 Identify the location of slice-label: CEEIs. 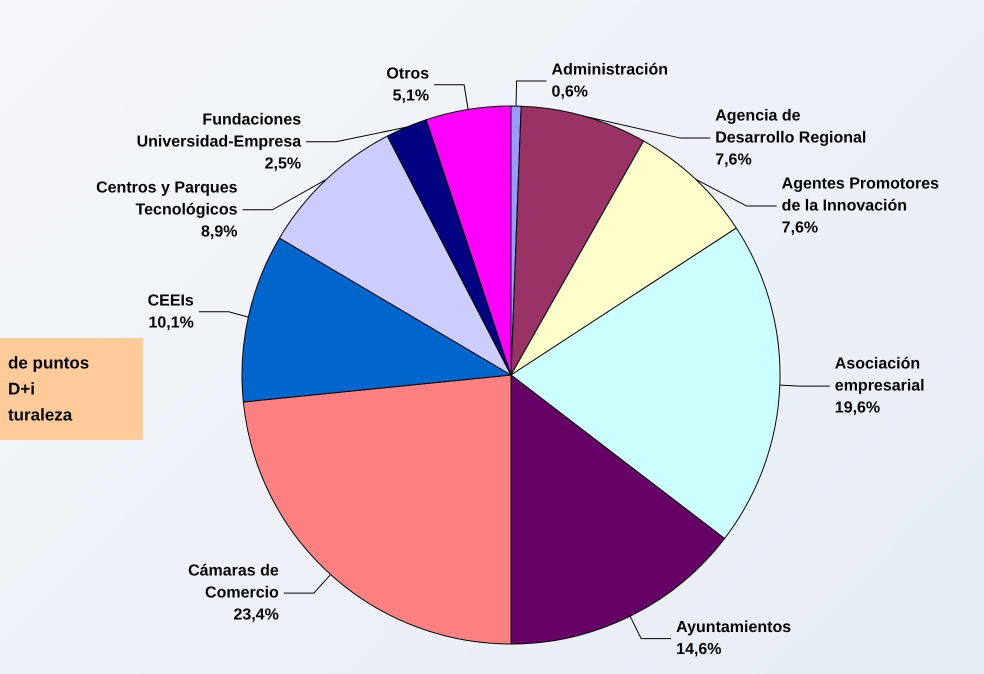
(171, 301).